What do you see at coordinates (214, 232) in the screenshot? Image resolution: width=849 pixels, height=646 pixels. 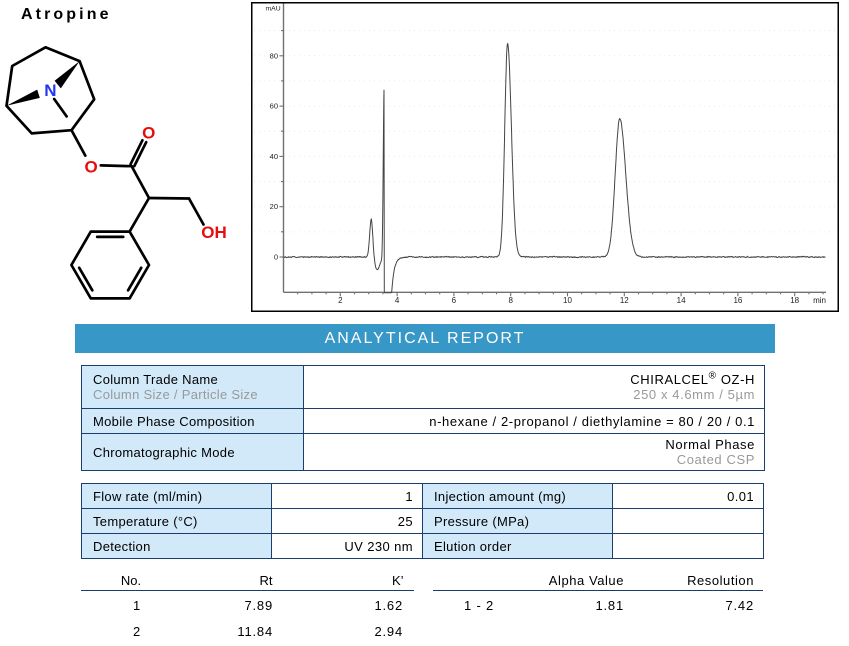 I see `svg-text: OH` at bounding box center [214, 232].